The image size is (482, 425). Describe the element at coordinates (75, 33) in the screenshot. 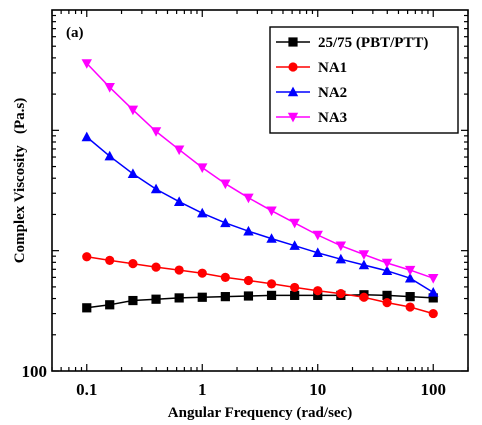

I see `panel-label: (a)` at that location.